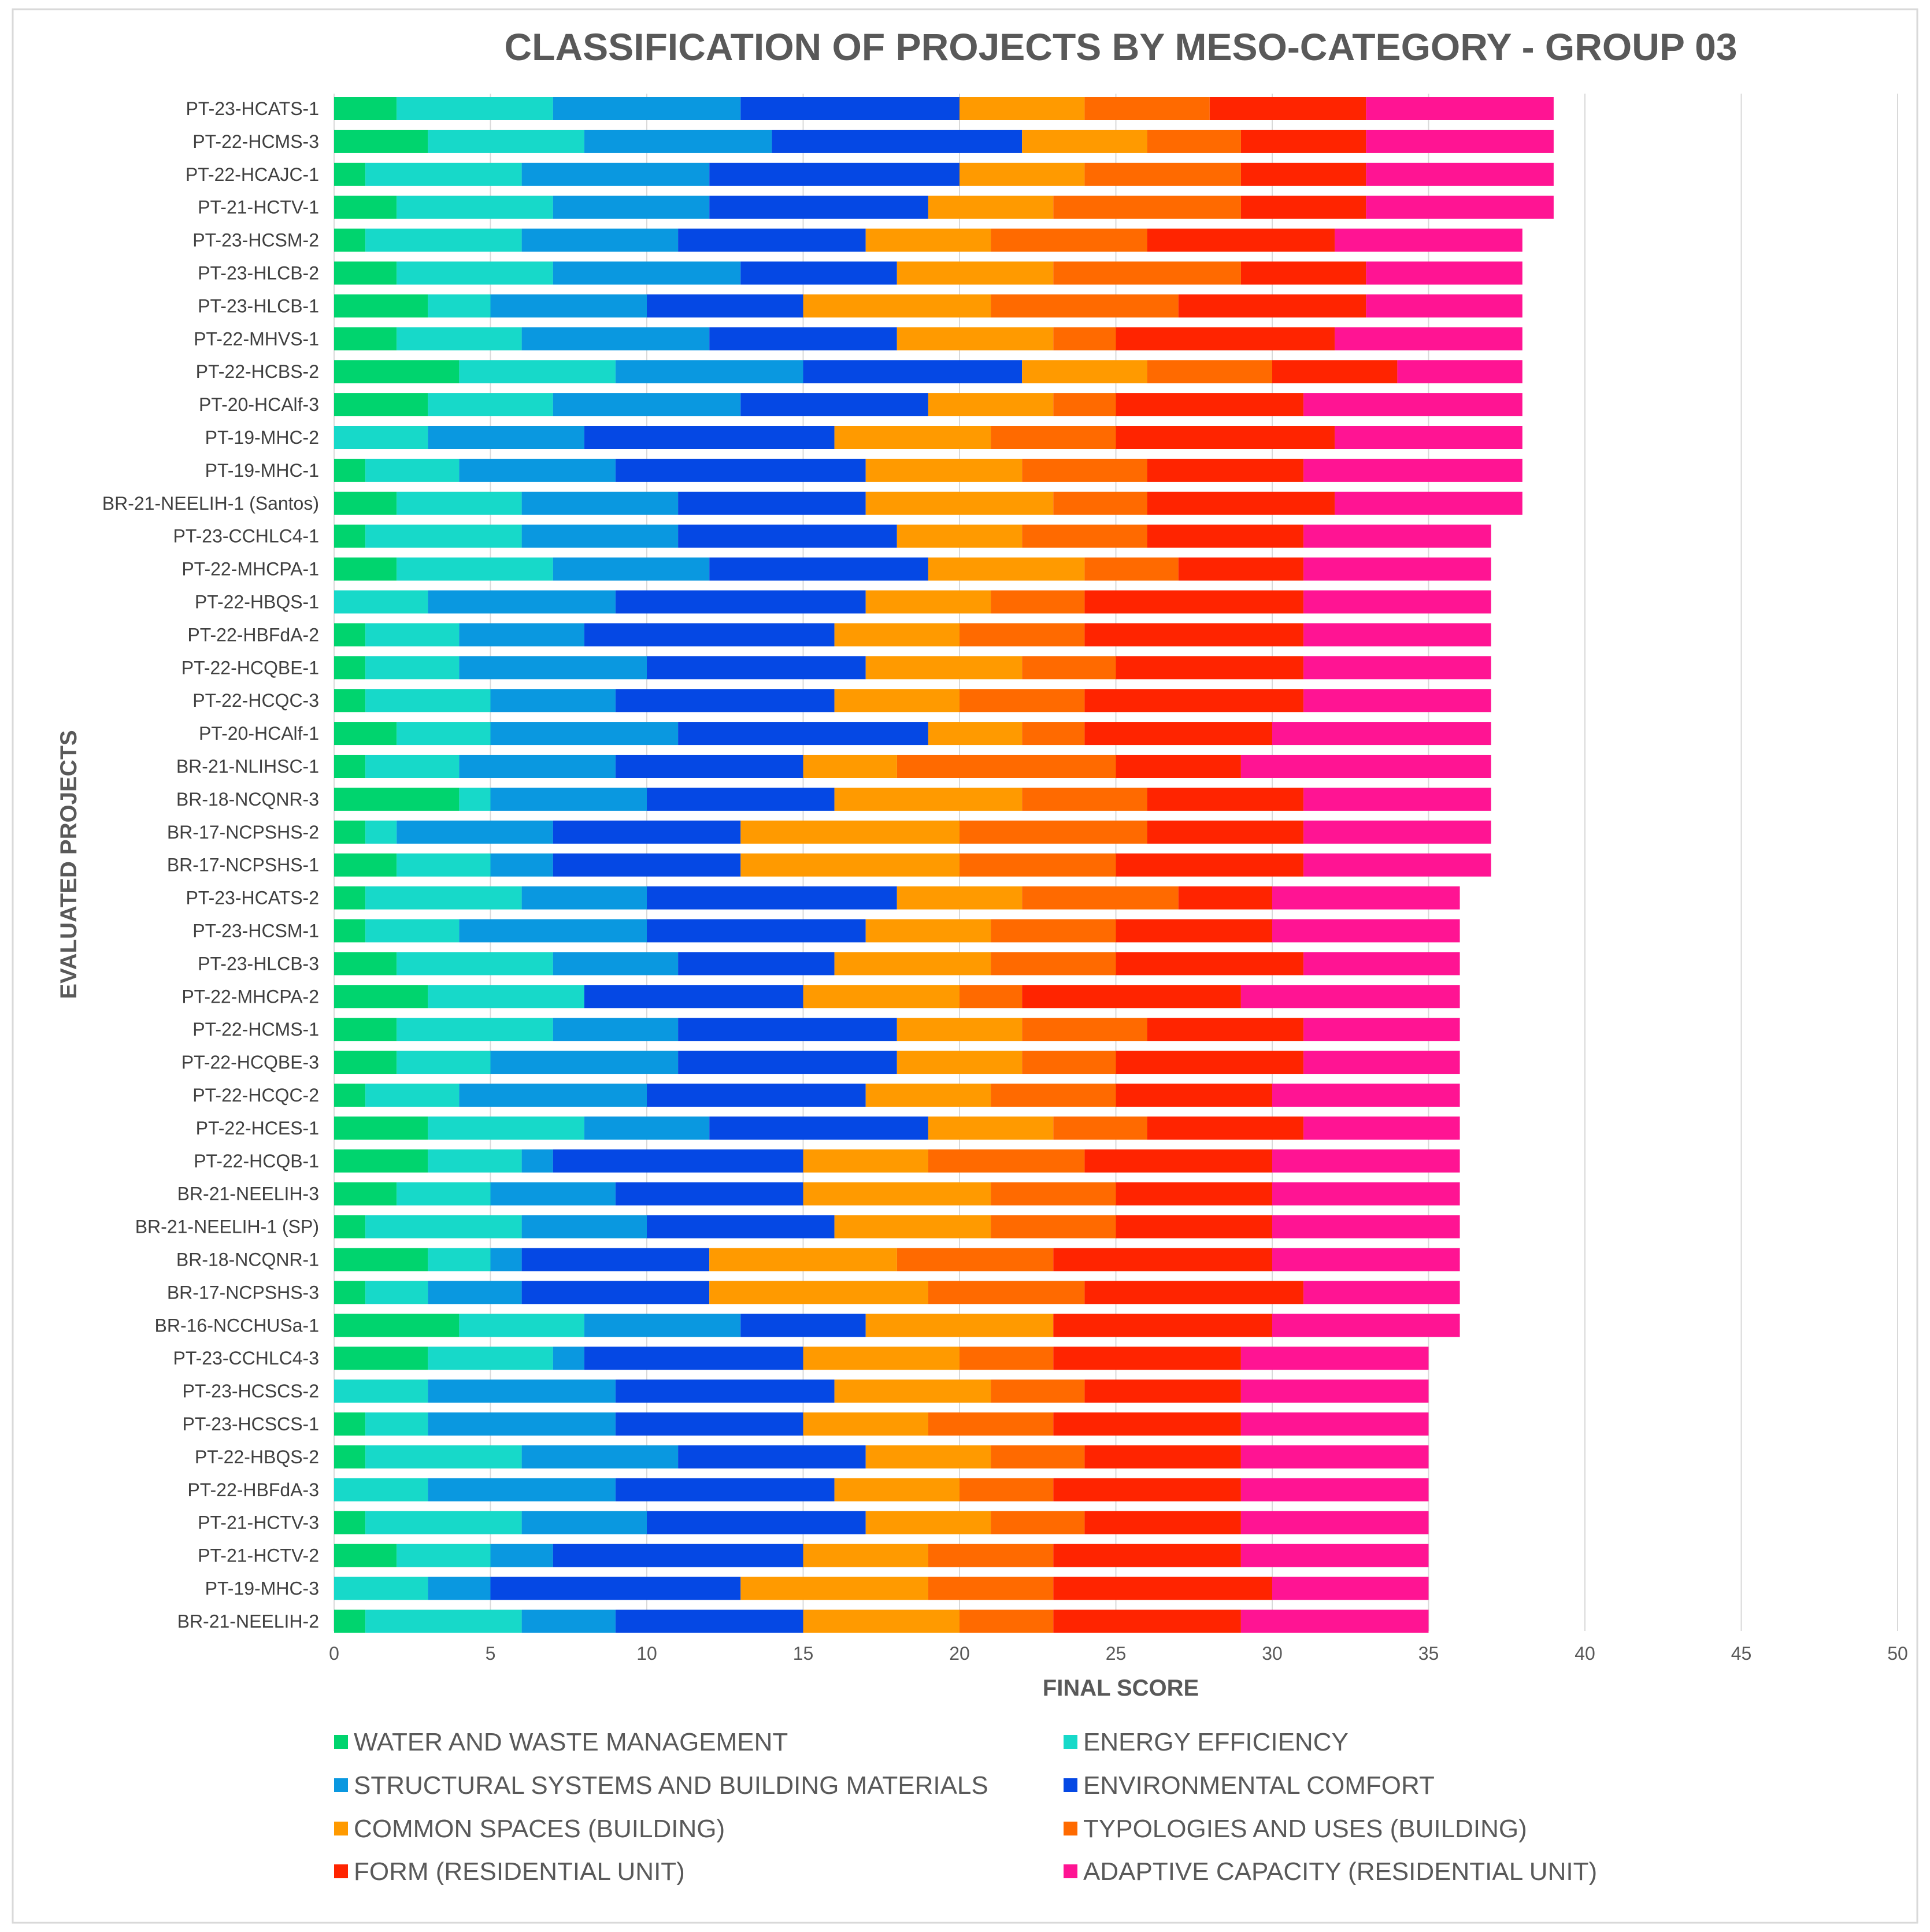 The image size is (1930, 1932). I want to click on x-tick-label: 50, so click(1897, 1653).